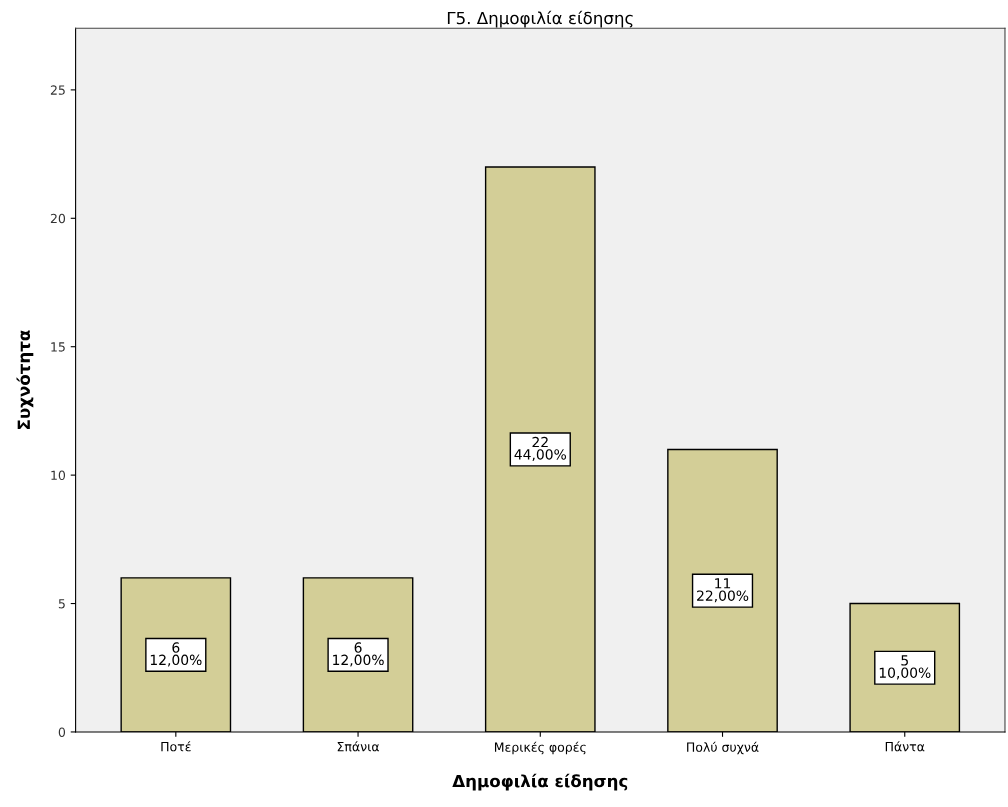 This screenshot has width=1008, height=807. I want to click on y-axis-title: Συχνότητα, so click(25, 379).